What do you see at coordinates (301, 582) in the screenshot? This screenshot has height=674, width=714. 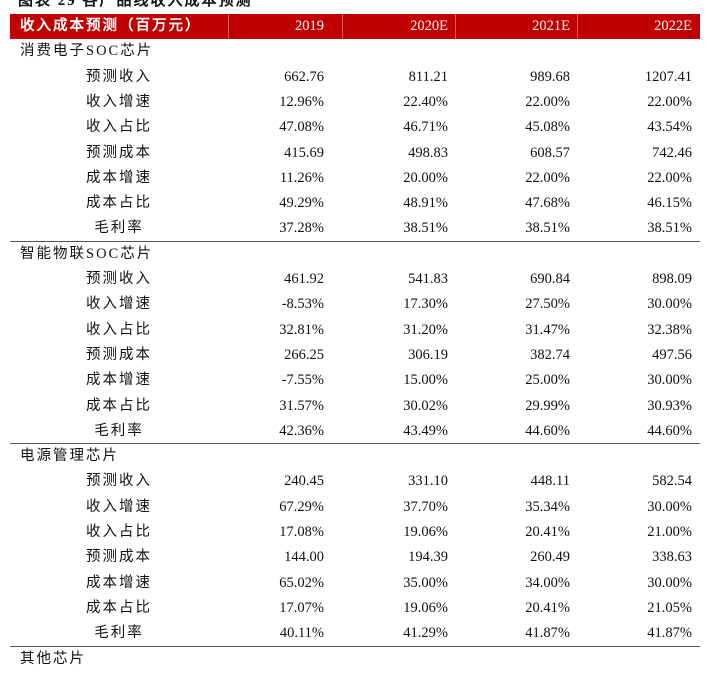 I see `cell-value: 65.02%` at bounding box center [301, 582].